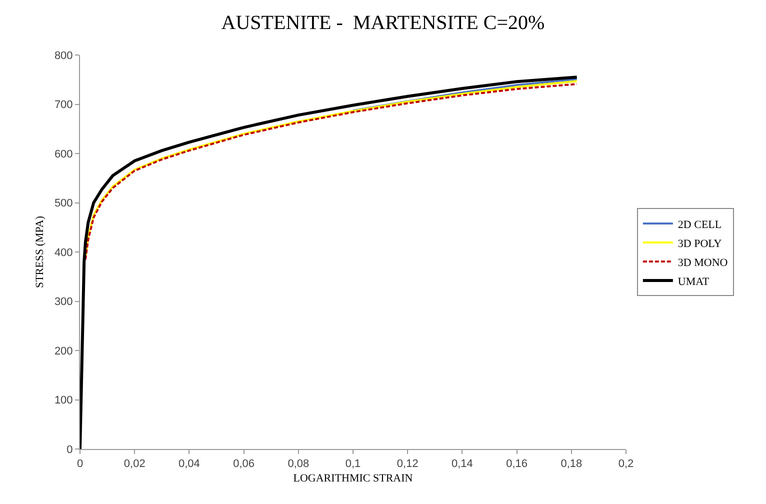  What do you see at coordinates (63, 154) in the screenshot?
I see `y-tick-label: 600` at bounding box center [63, 154].